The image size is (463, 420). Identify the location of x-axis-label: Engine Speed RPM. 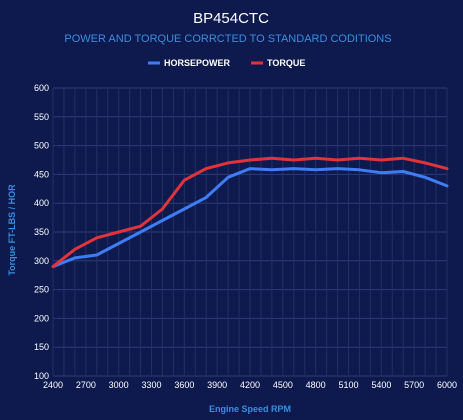
(250, 409).